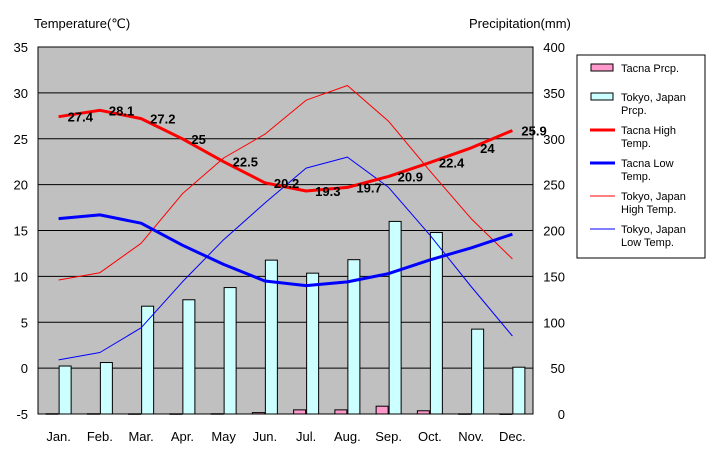 The height and width of the screenshot is (460, 720). I want to click on y-left-tick-label: -5, so click(22, 414).